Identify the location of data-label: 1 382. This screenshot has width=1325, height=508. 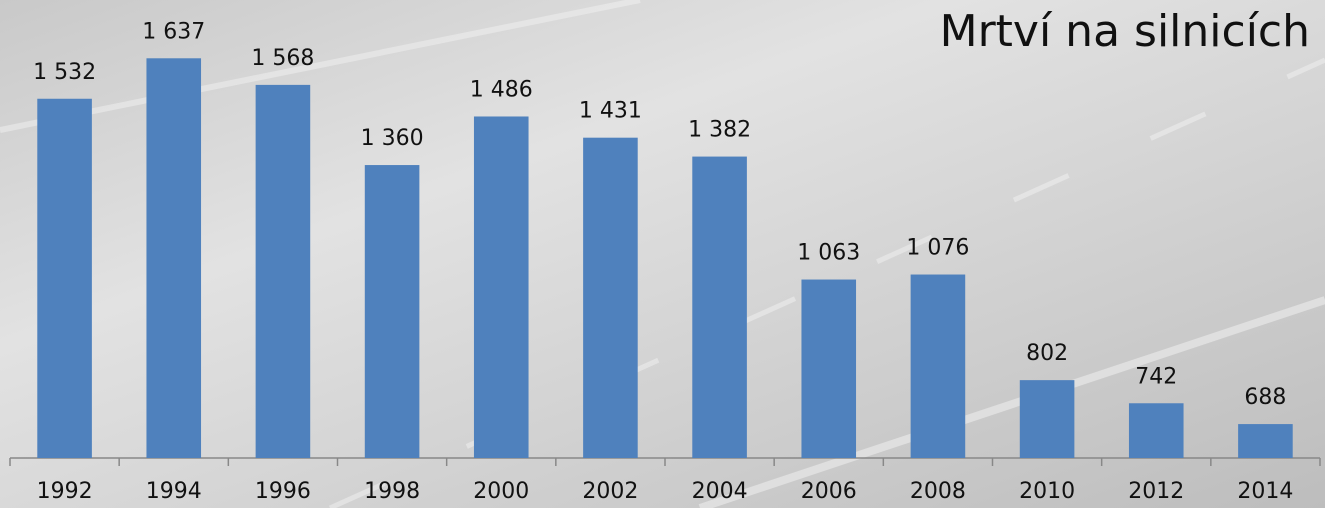
(719, 130).